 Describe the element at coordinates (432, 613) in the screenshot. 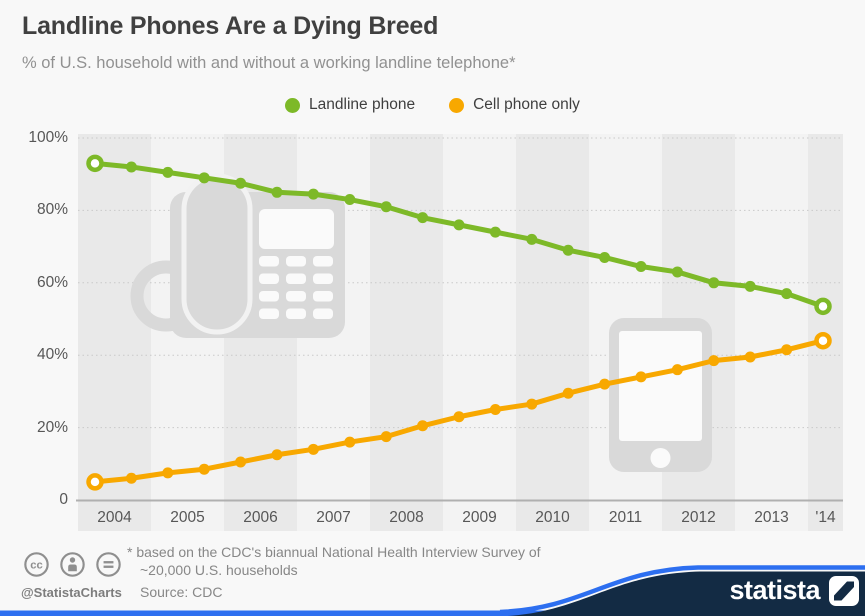

I see `bottom-accent-strip` at that location.